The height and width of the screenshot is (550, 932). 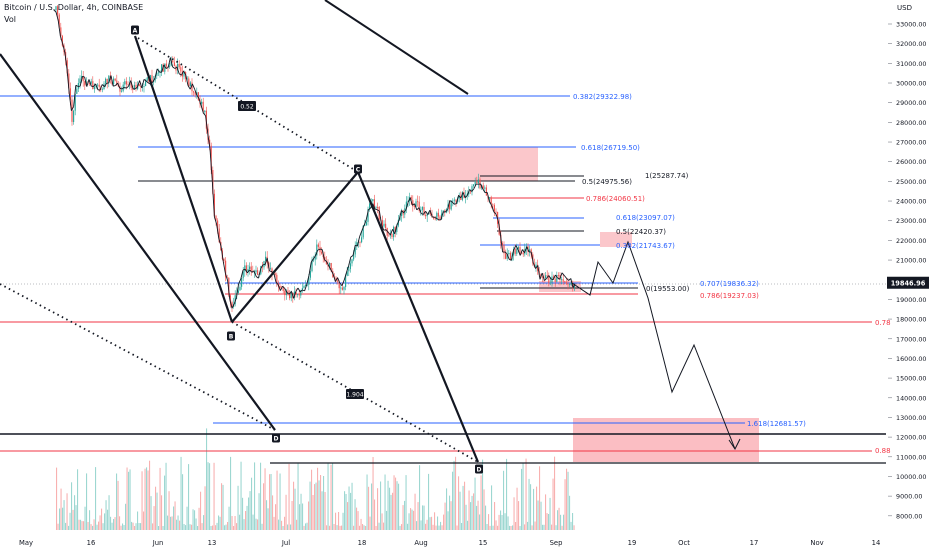 What do you see at coordinates (911, 221) in the screenshot?
I see `price-tick-label: 23000.00` at bounding box center [911, 221].